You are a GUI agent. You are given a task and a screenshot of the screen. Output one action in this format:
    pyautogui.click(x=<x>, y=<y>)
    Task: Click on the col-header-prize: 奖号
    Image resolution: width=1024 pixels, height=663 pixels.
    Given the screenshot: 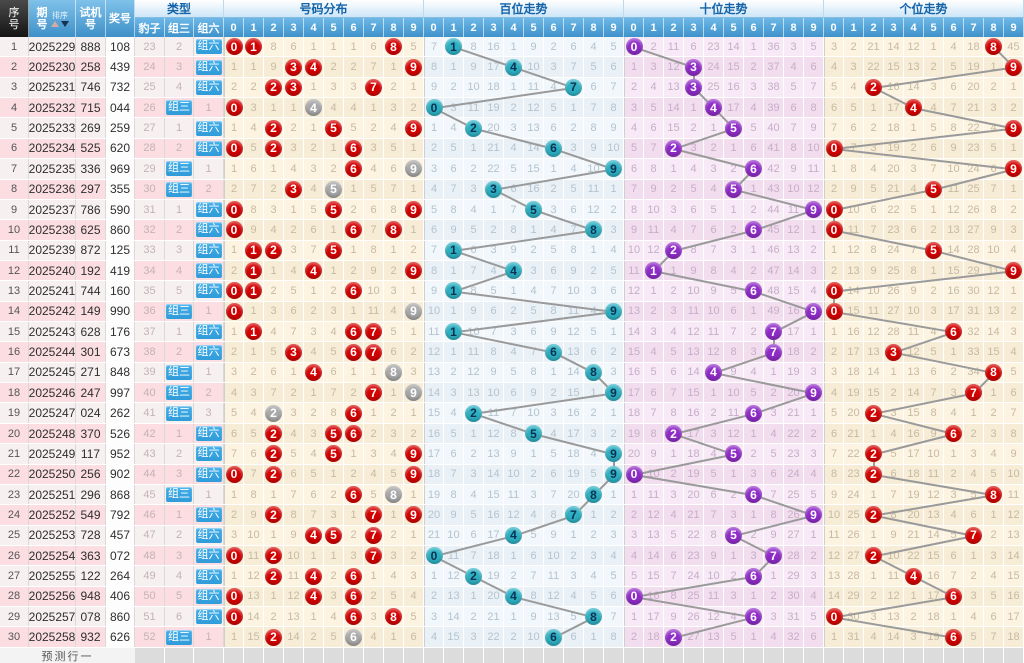 What is the action you would take?
    pyautogui.click(x=120, y=18)
    